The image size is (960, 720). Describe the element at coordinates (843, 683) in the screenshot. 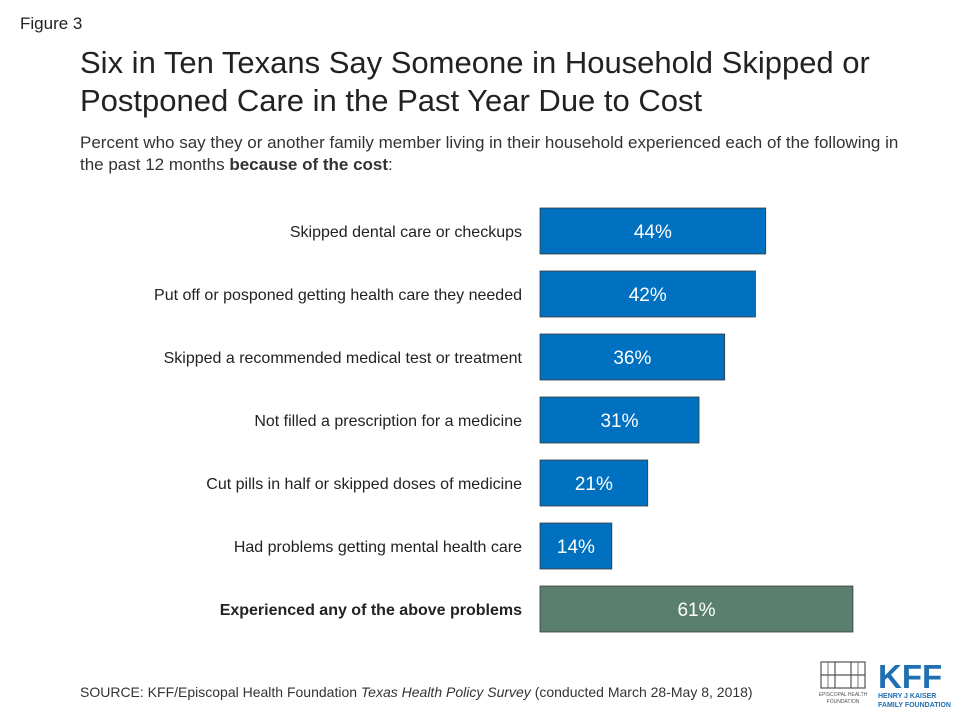

I see `episcopal-health-foundation-logo: EPISCOPAL HEALTH FOUNDATION` at that location.